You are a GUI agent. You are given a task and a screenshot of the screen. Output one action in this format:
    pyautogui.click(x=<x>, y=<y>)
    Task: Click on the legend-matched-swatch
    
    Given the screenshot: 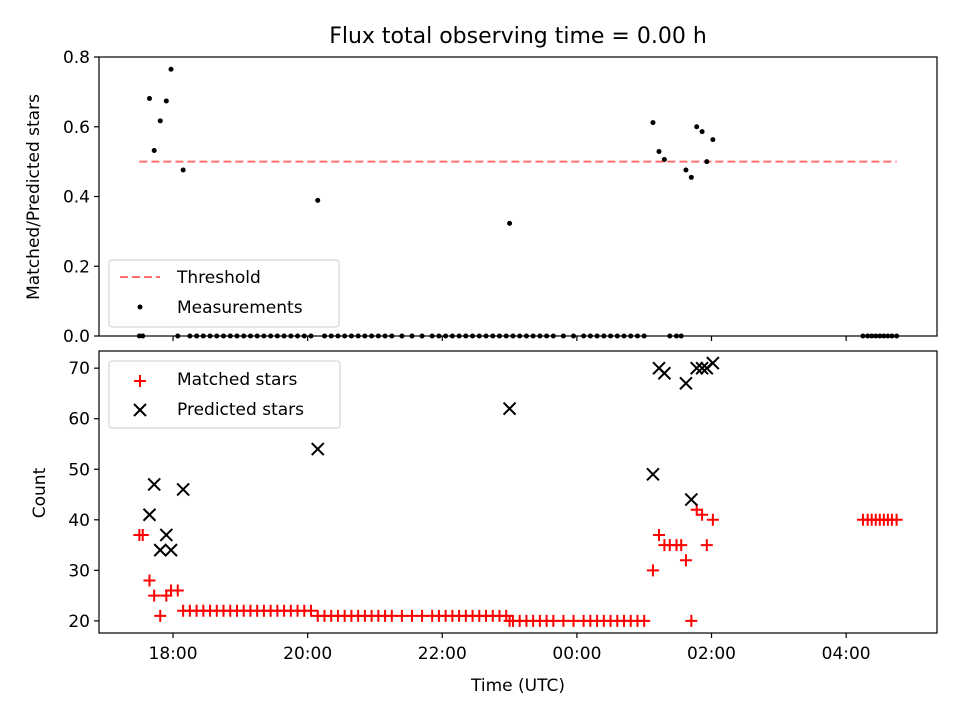 What is the action you would take?
    pyautogui.click(x=140, y=381)
    